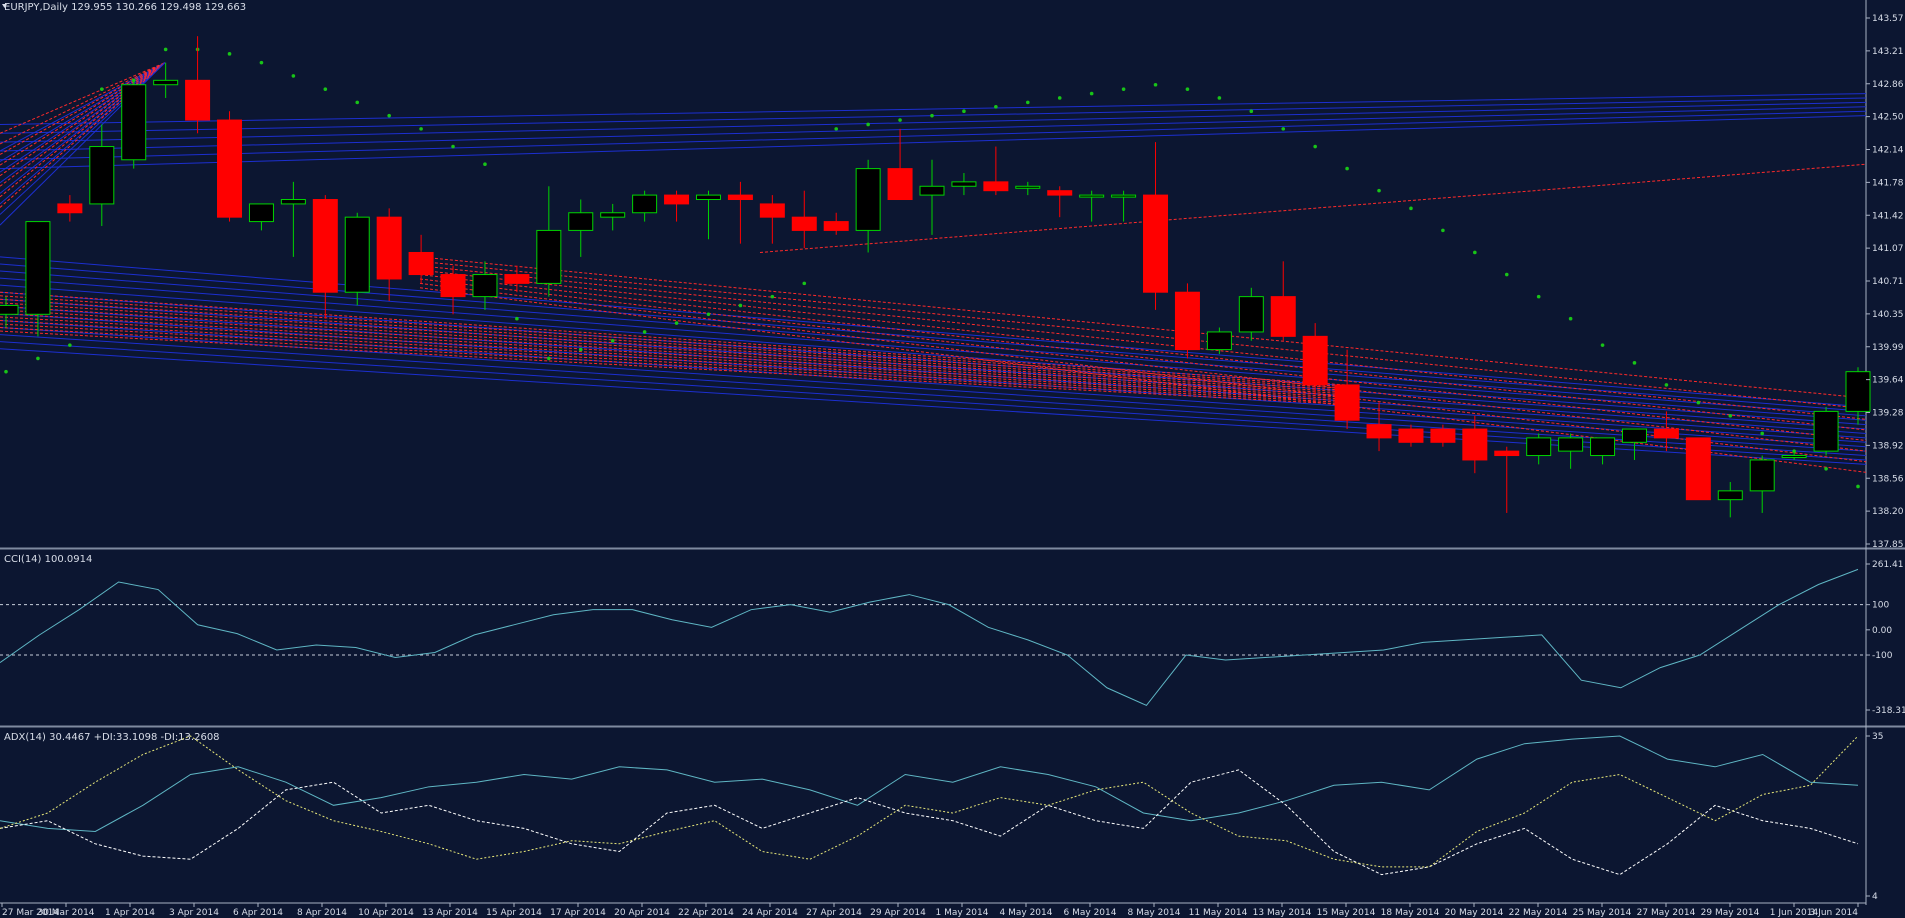  Describe the element at coordinates (1888, 282) in the screenshot. I see `price-tick-label: 140.71` at that location.